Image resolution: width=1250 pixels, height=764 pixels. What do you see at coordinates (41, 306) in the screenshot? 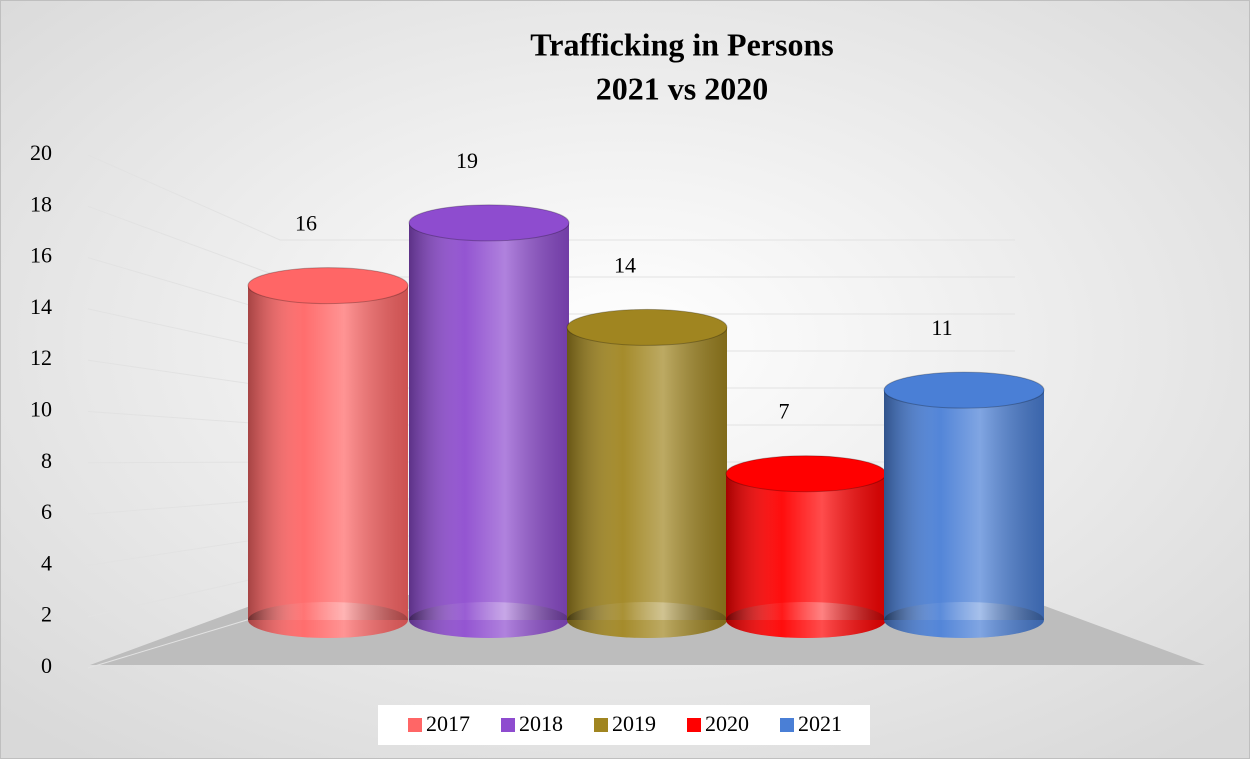
I see `y-tick-label: 14` at bounding box center [41, 306].